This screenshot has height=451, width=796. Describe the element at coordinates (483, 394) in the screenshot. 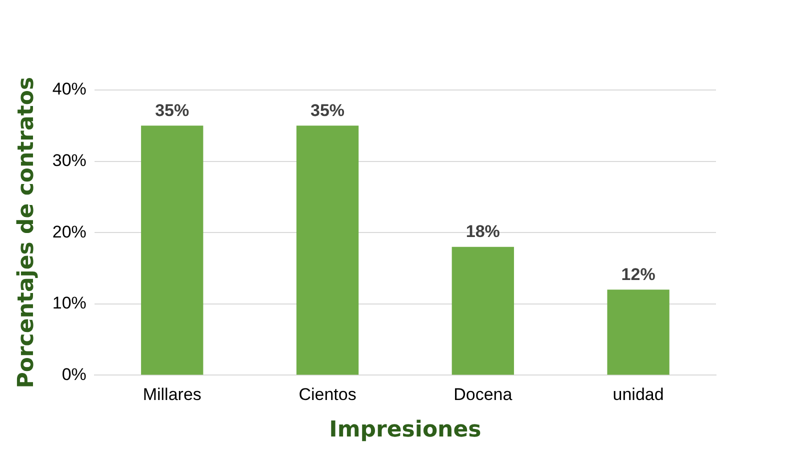

I see `x-tick-label: Docena` at that location.